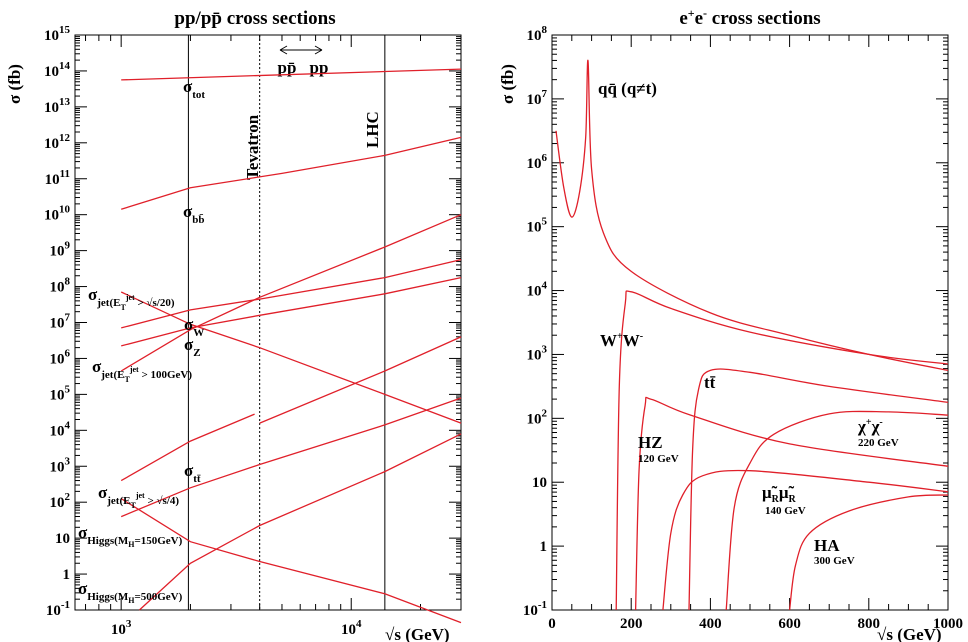 This screenshot has height=642, width=968. What do you see at coordinates (58, 609) in the screenshot?
I see `left-y-tick-label: 10⁻¹` at bounding box center [58, 609].